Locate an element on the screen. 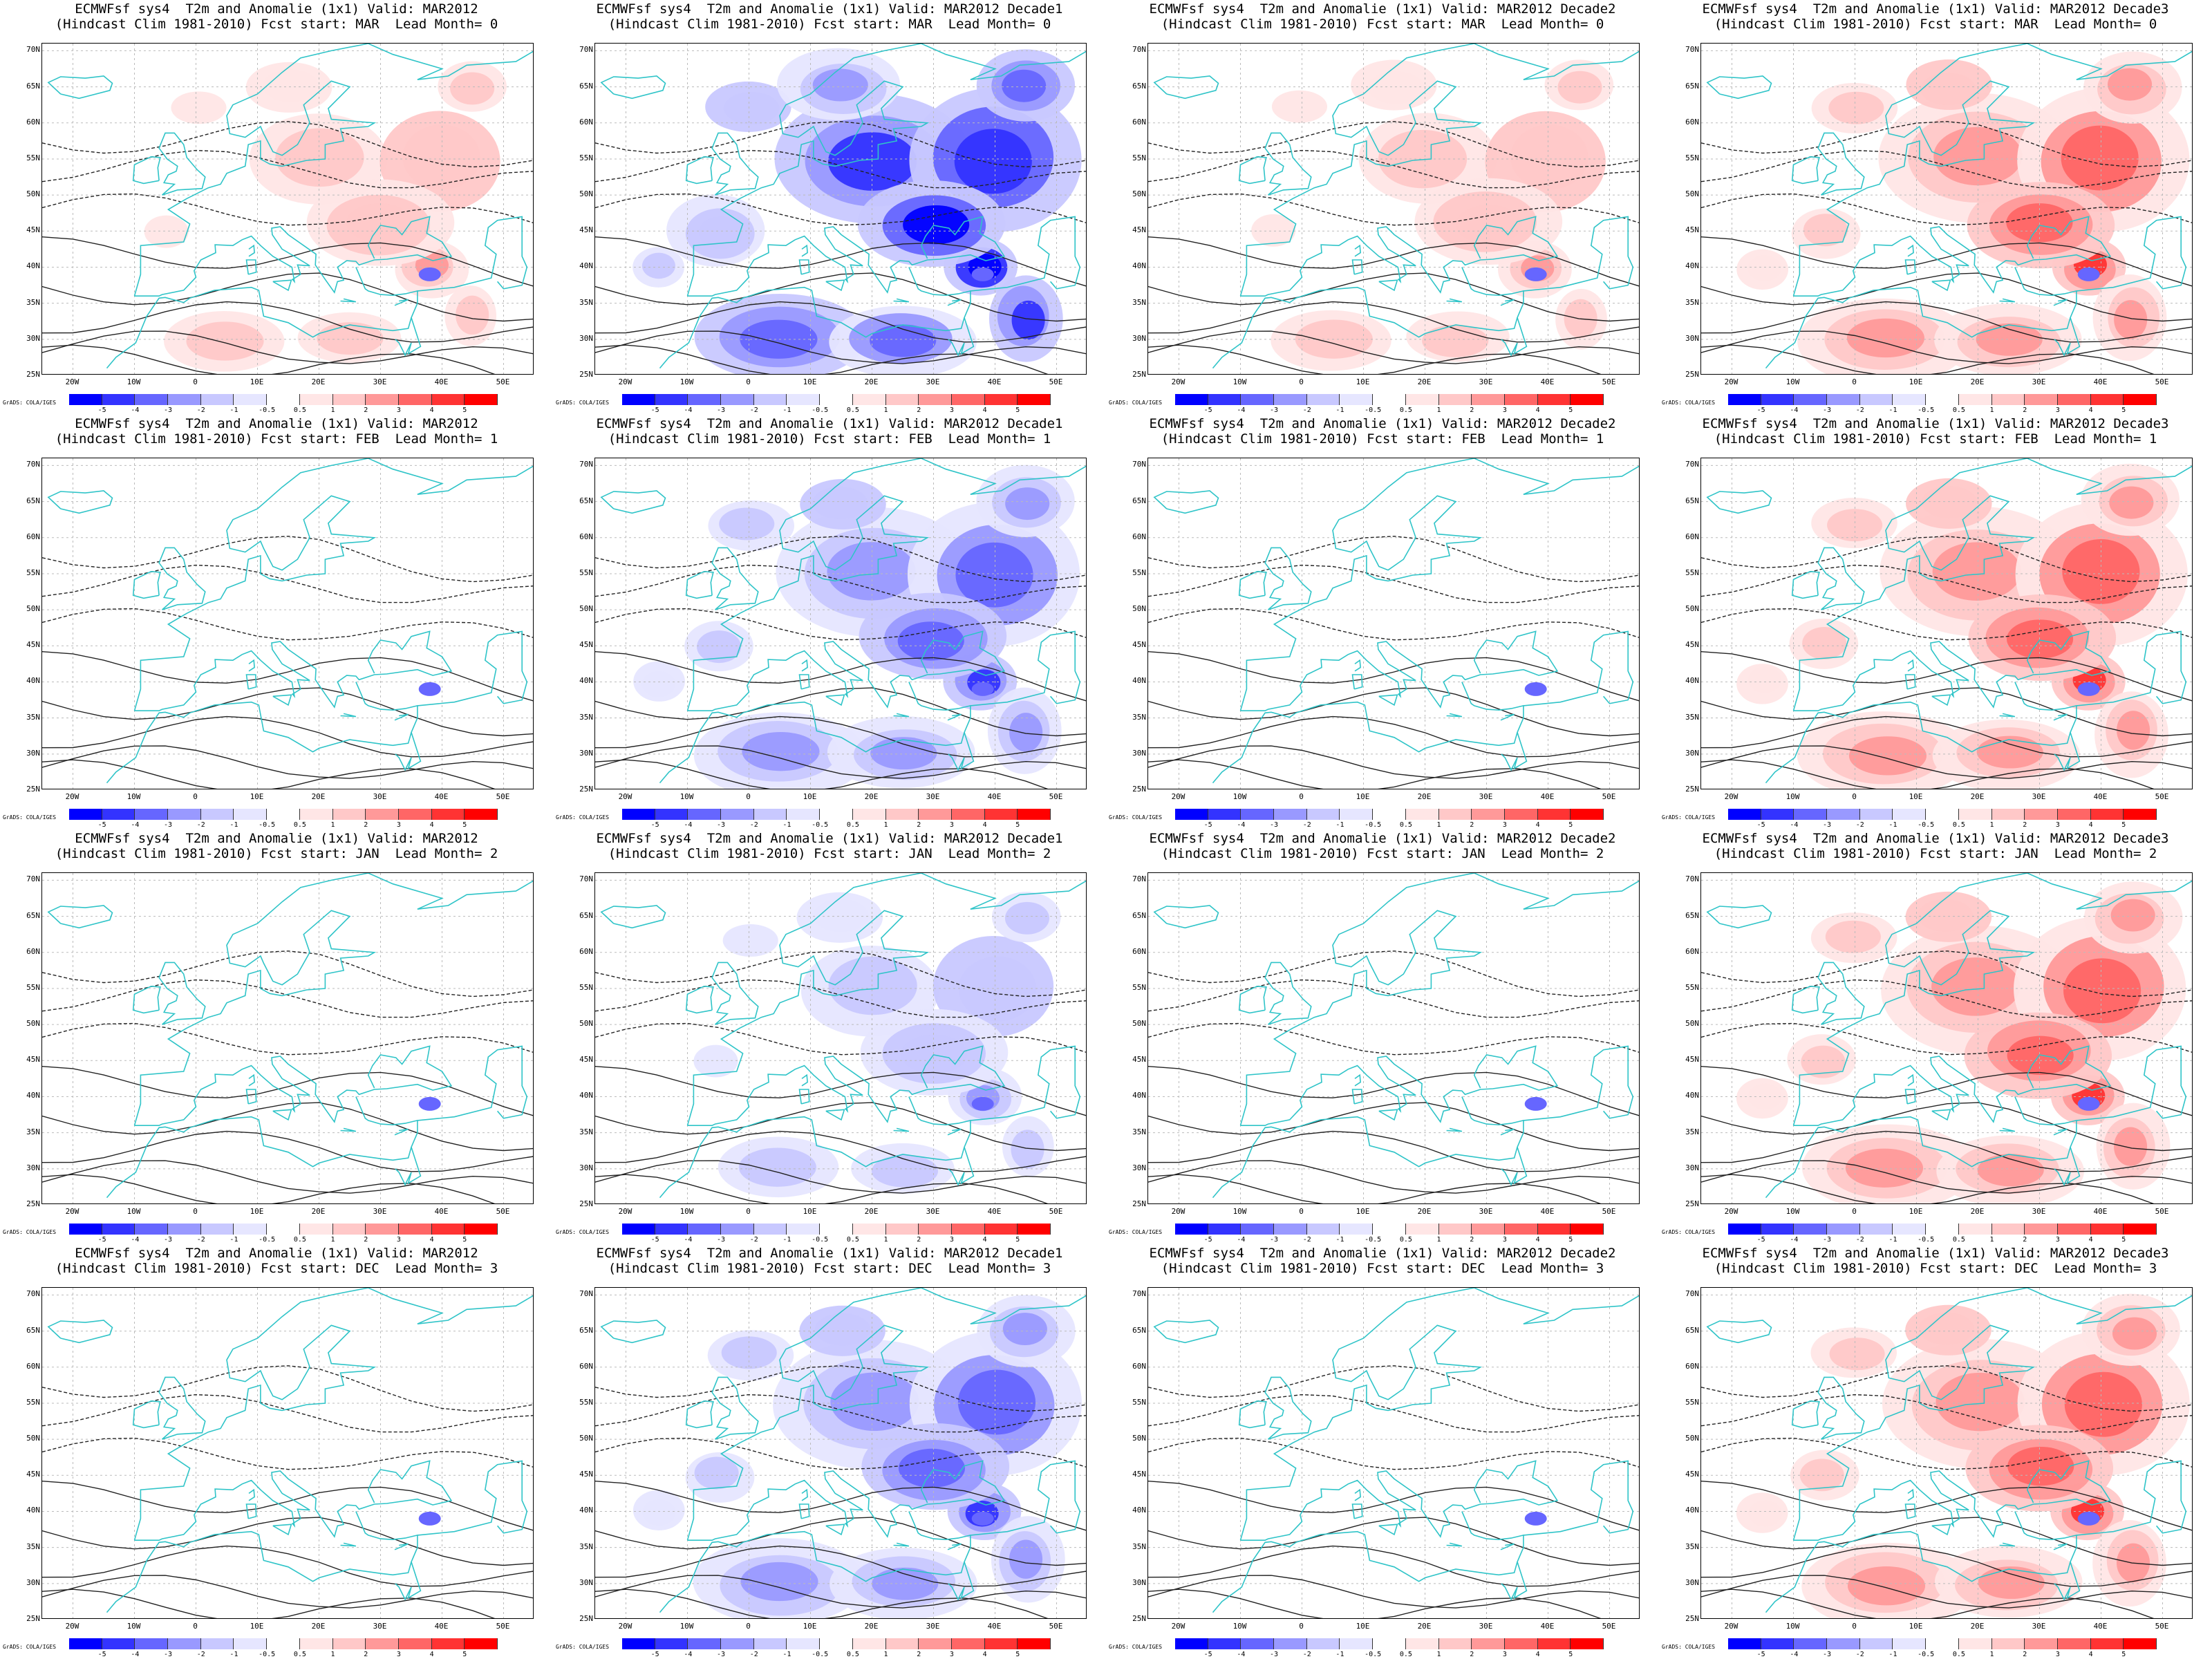 This screenshot has width=2212, height=1659. colorbar-tick-label: -4 is located at coordinates (1794, 825).